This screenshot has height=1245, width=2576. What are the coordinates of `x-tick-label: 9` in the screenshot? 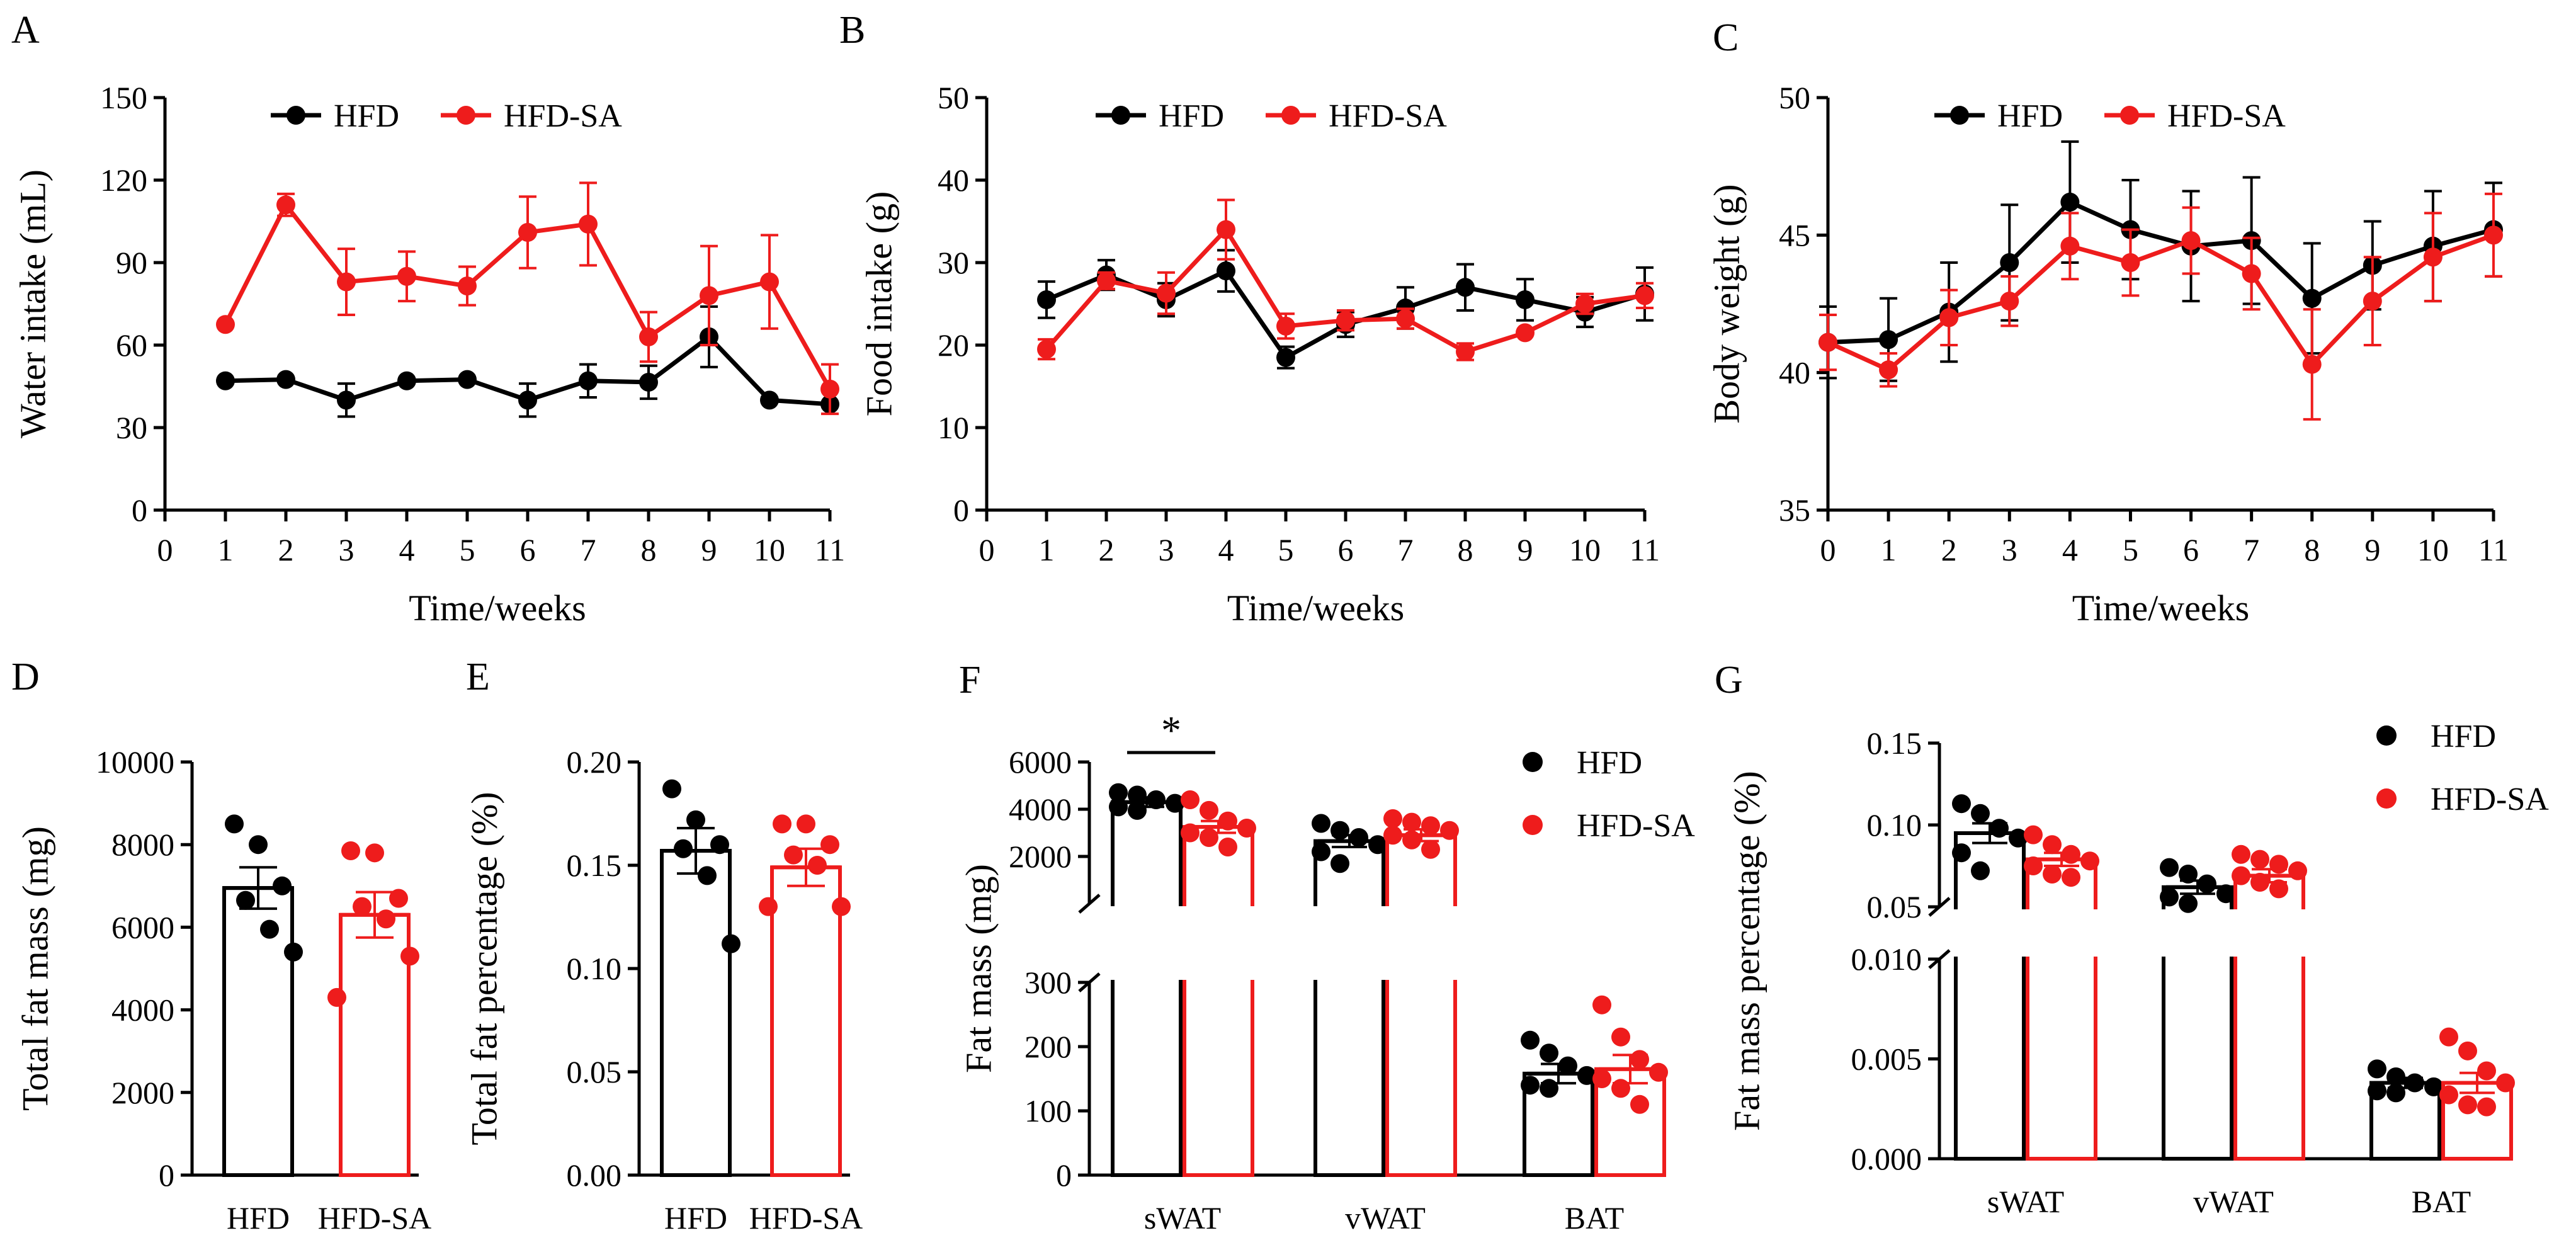 It's located at (2372, 549).